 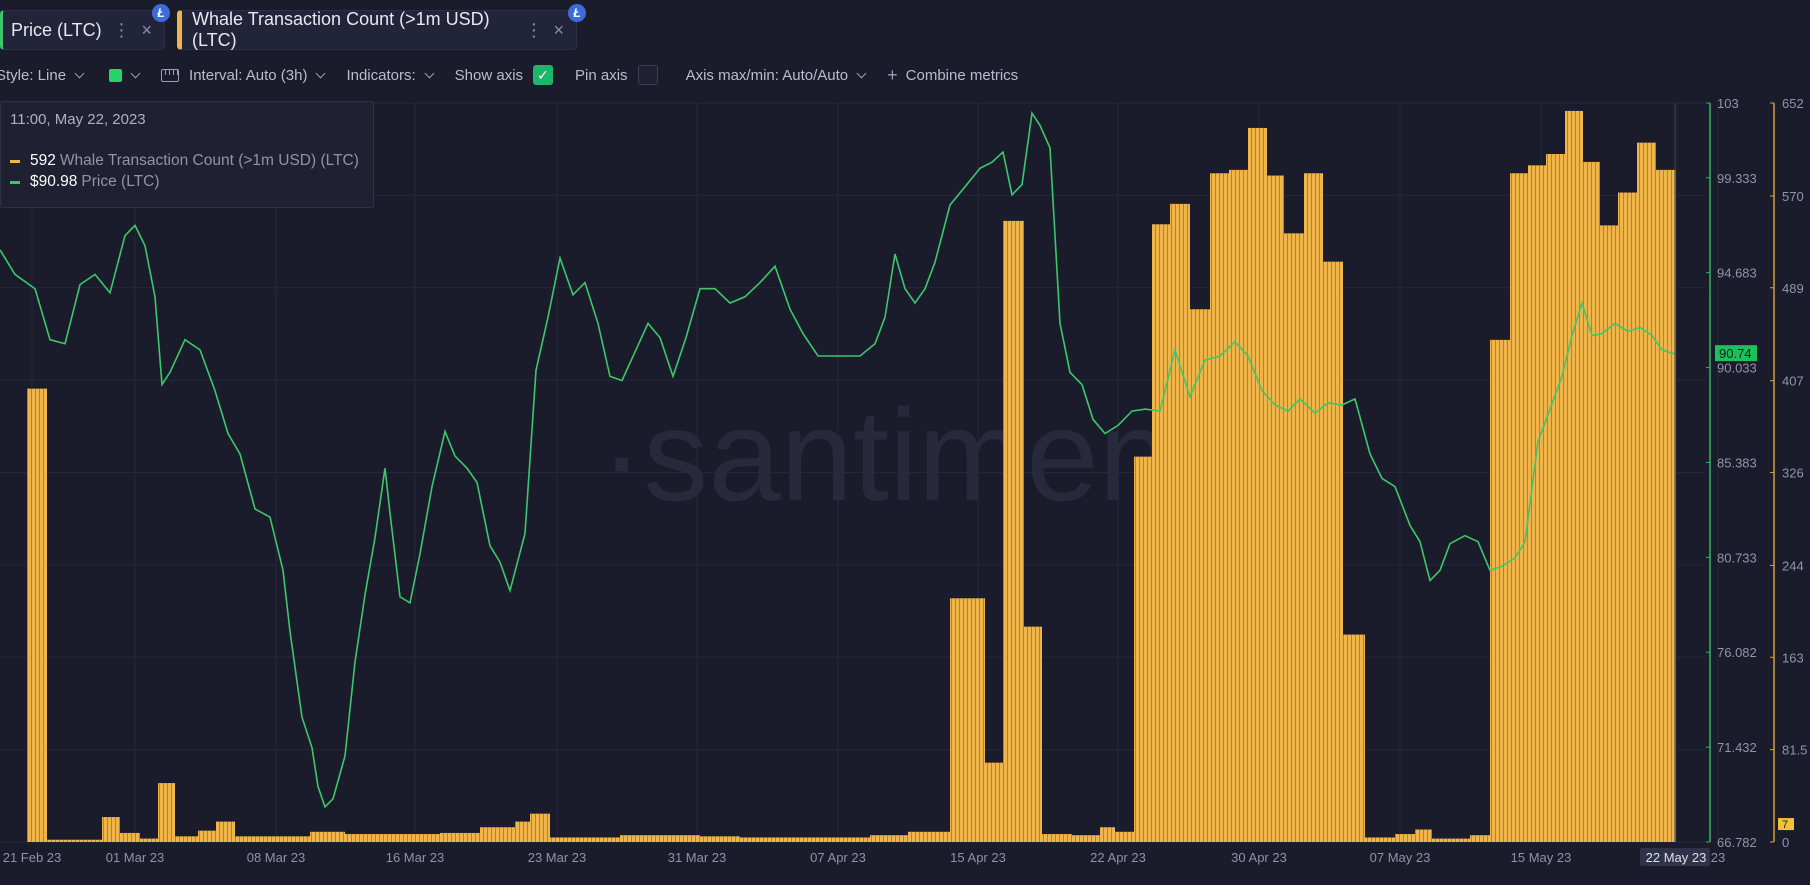 I want to click on combine-metrics-label: Combine metrics, so click(x=962, y=75).